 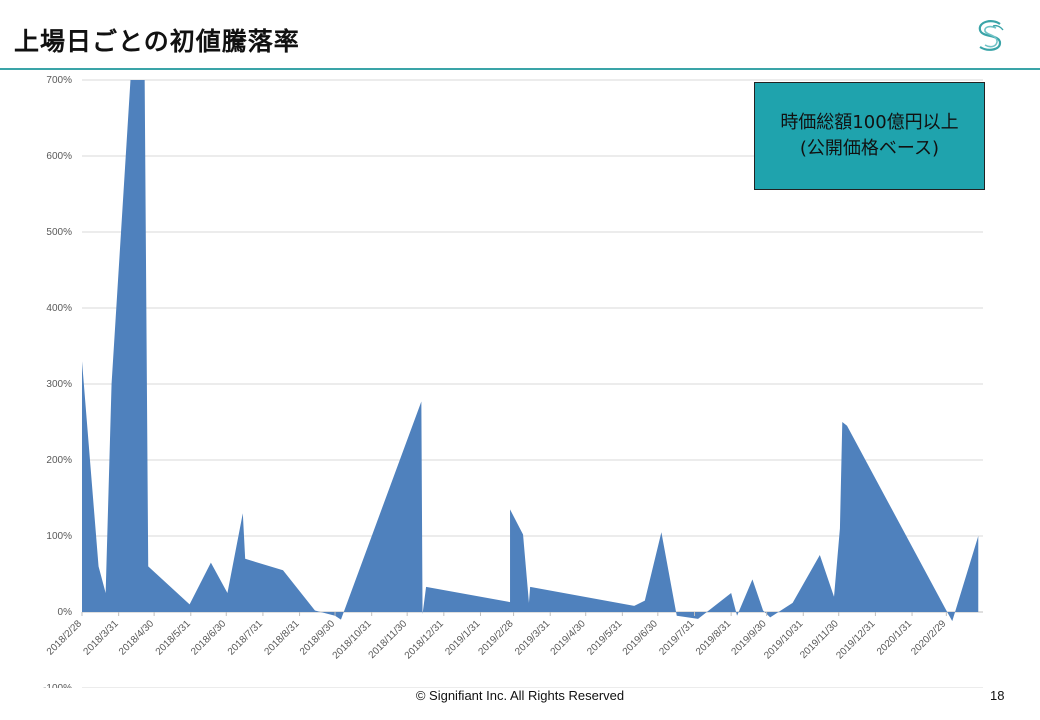 What do you see at coordinates (869, 122) in the screenshot?
I see `note-line-1: 時価総額100億円以上` at bounding box center [869, 122].